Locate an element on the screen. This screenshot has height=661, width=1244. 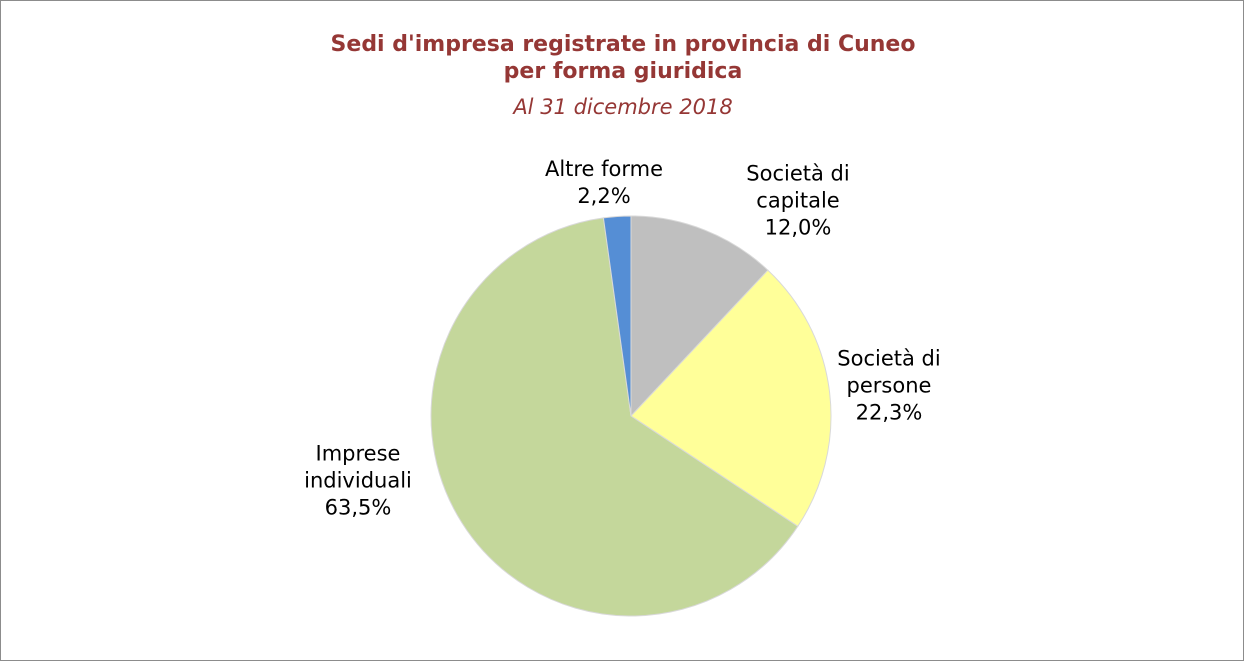
slice-label: Altre forme 2,2% is located at coordinates (604, 183).